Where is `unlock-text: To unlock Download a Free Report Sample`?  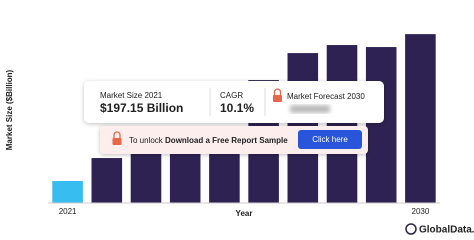
unlock-text: To unlock Download a Free Report Sample is located at coordinates (208, 140).